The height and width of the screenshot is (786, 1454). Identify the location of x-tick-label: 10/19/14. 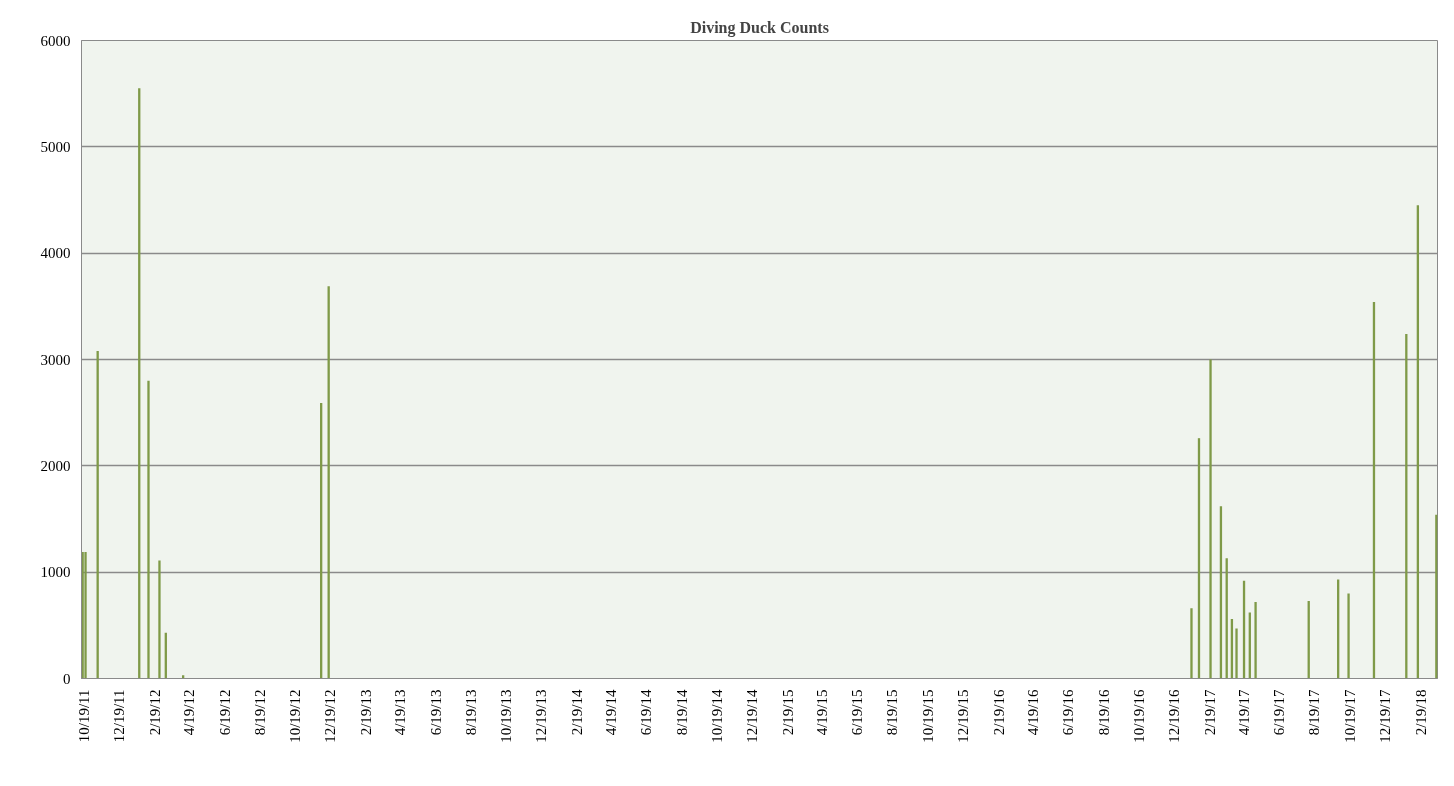
(716, 716).